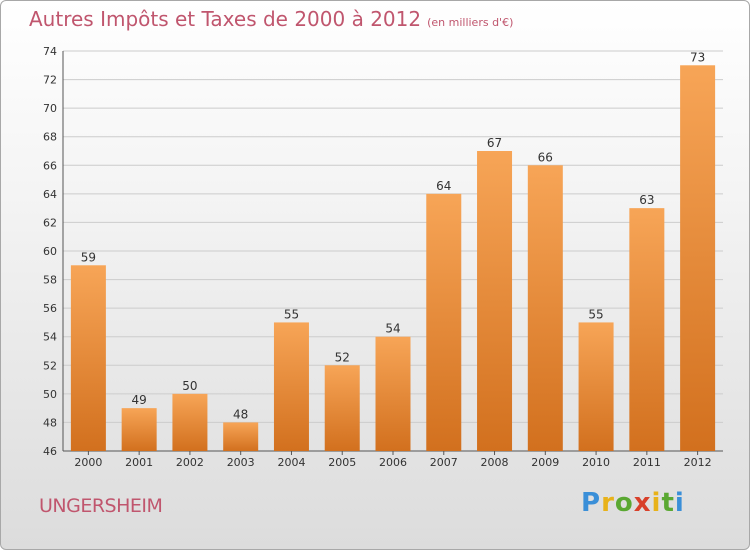 The width and height of the screenshot is (750, 550). What do you see at coordinates (342, 357) in the screenshot?
I see `data-label: 52` at bounding box center [342, 357].